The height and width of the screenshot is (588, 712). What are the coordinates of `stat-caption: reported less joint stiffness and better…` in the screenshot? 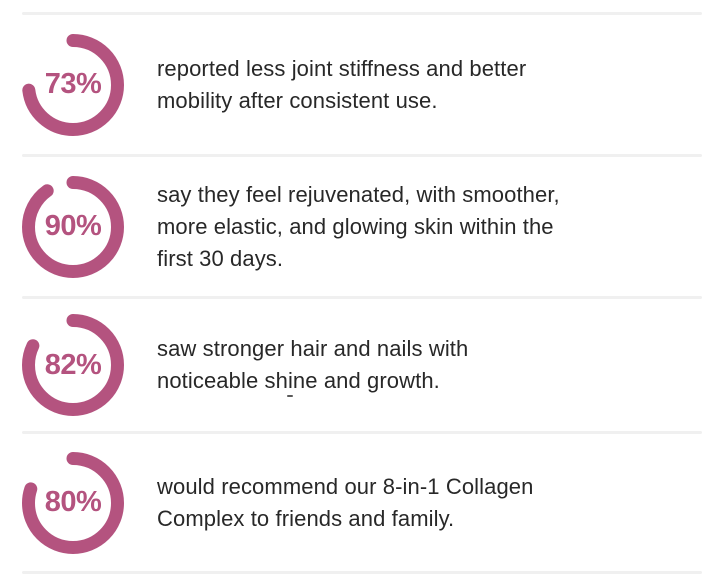 It's located at (341, 85).